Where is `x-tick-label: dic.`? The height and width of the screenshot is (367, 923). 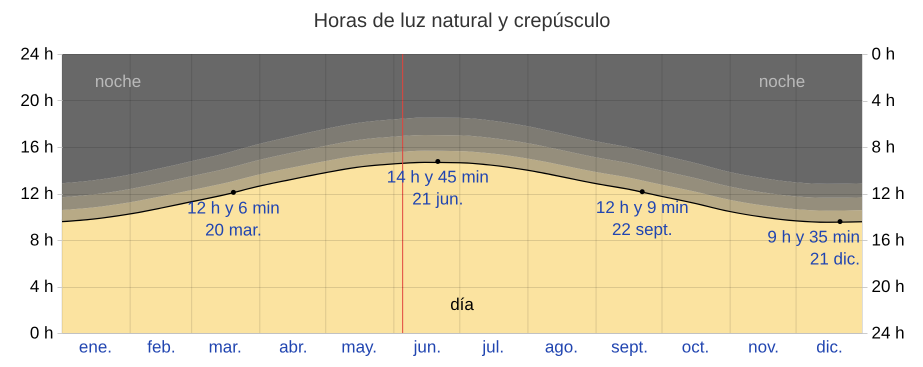 x-tick-label: dic. is located at coordinates (829, 347).